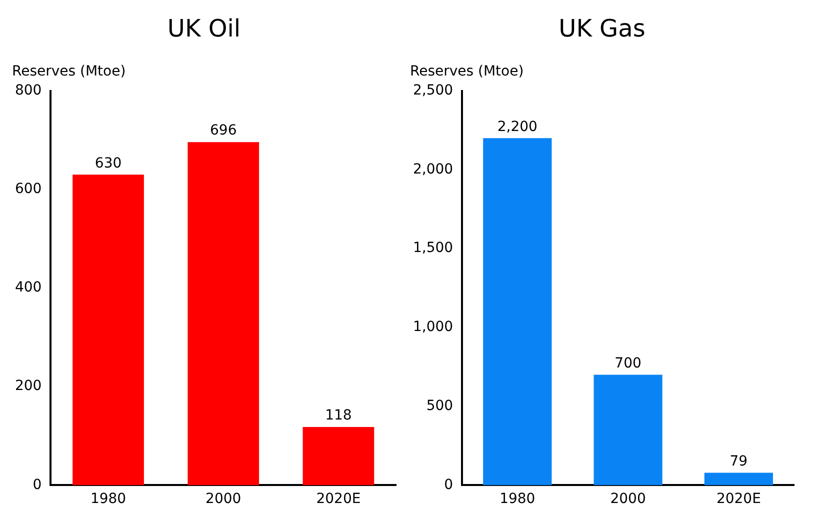 Image resolution: width=815 pixels, height=522 pixels. Describe the element at coordinates (223, 130) in the screenshot. I see `data-label: 696` at that location.